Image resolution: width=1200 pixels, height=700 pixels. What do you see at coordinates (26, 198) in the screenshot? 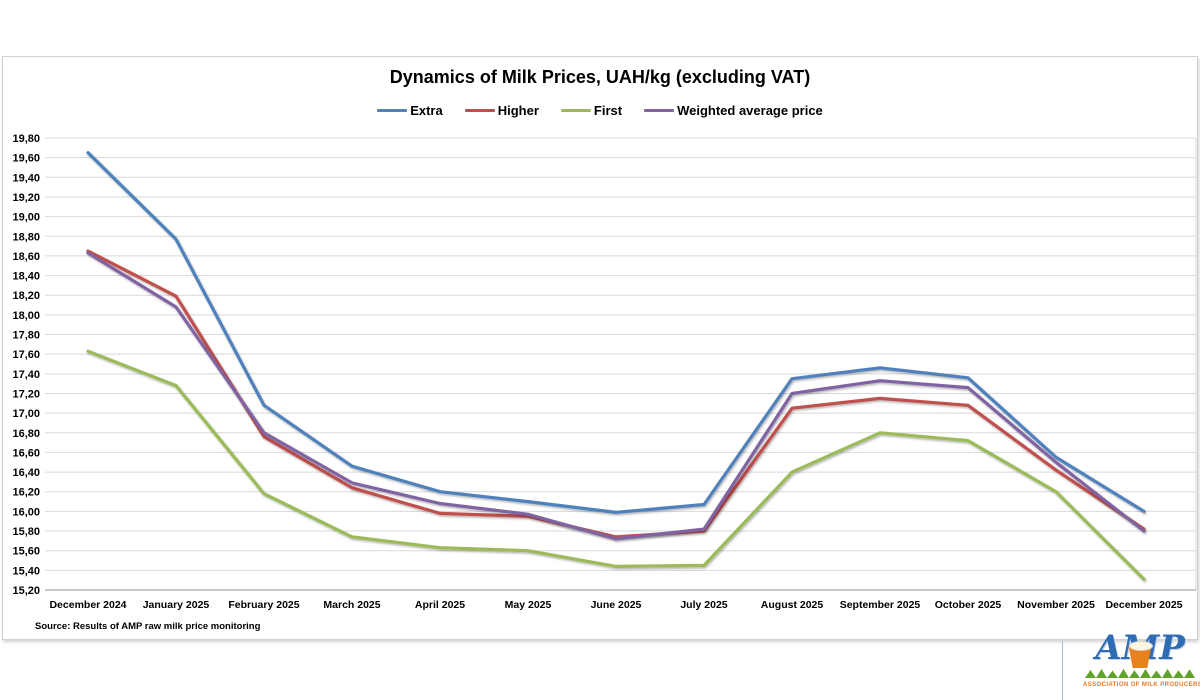
I see `y-tick-label: 19,20` at bounding box center [26, 198].